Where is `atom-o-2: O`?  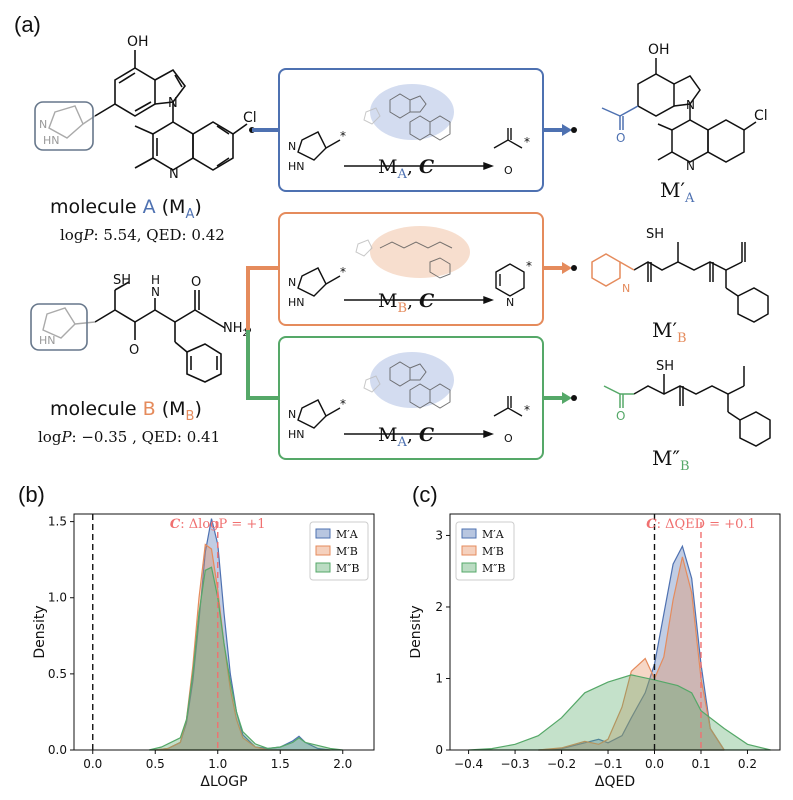
atom-o-2: O is located at coordinates (196, 282).